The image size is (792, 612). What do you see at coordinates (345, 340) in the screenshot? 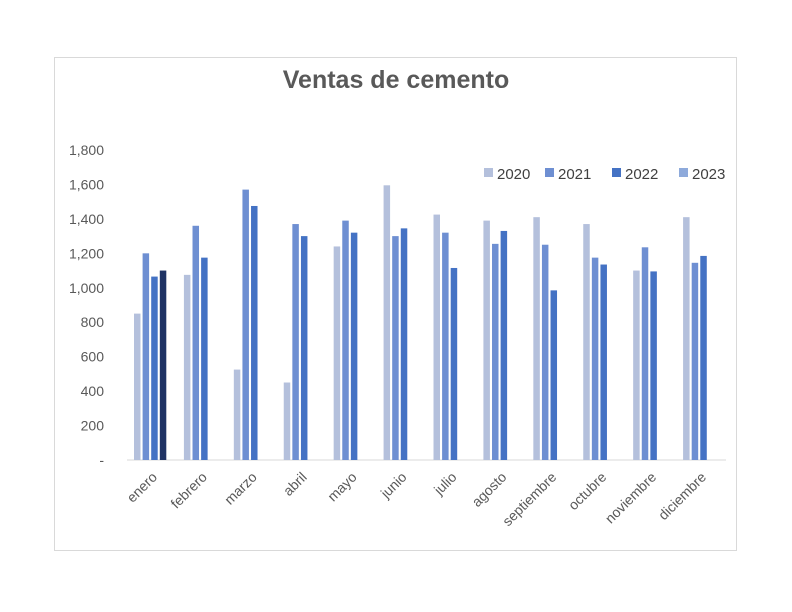
I see `bar-2021-mayo` at bounding box center [345, 340].